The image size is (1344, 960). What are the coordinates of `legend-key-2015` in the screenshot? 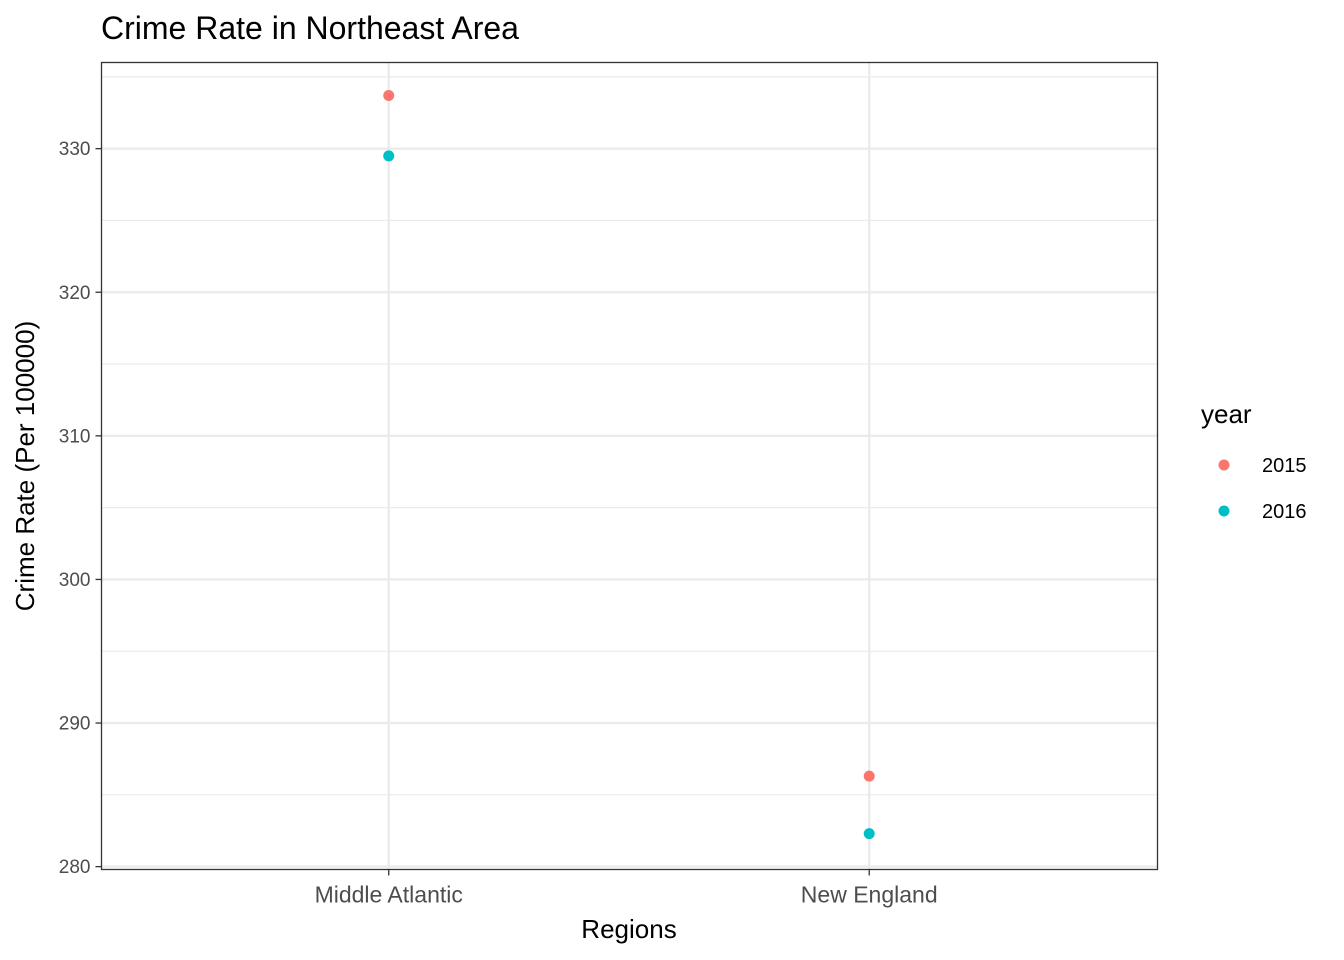 It's located at (1224, 465).